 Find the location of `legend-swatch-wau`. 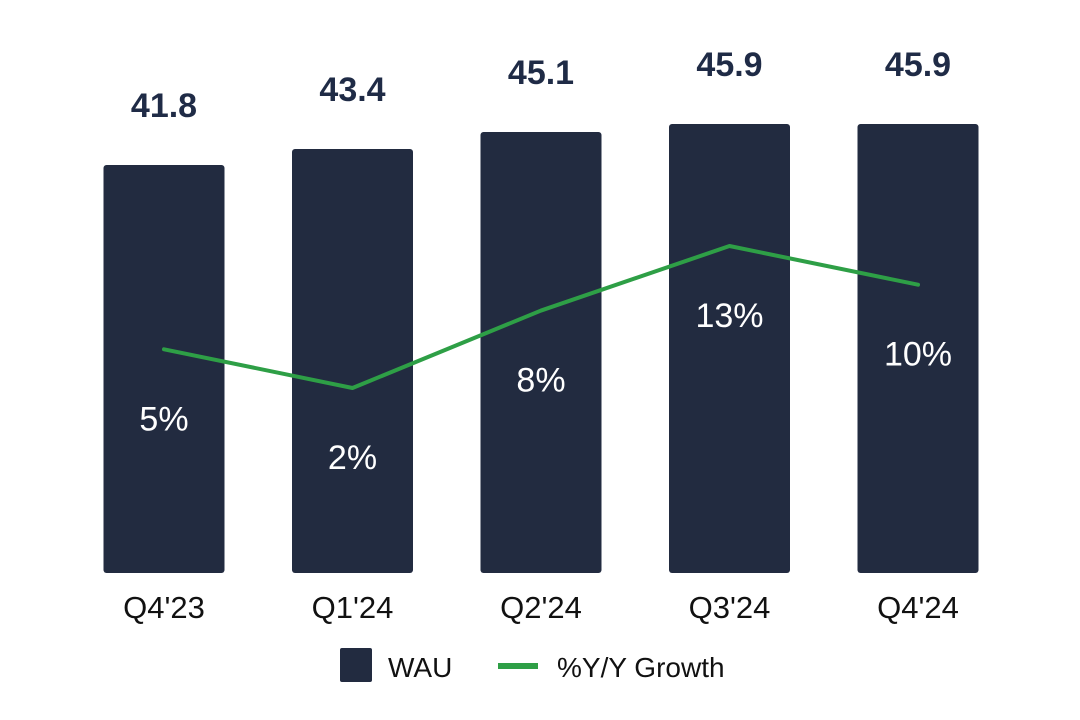

legend-swatch-wau is located at coordinates (356, 665).